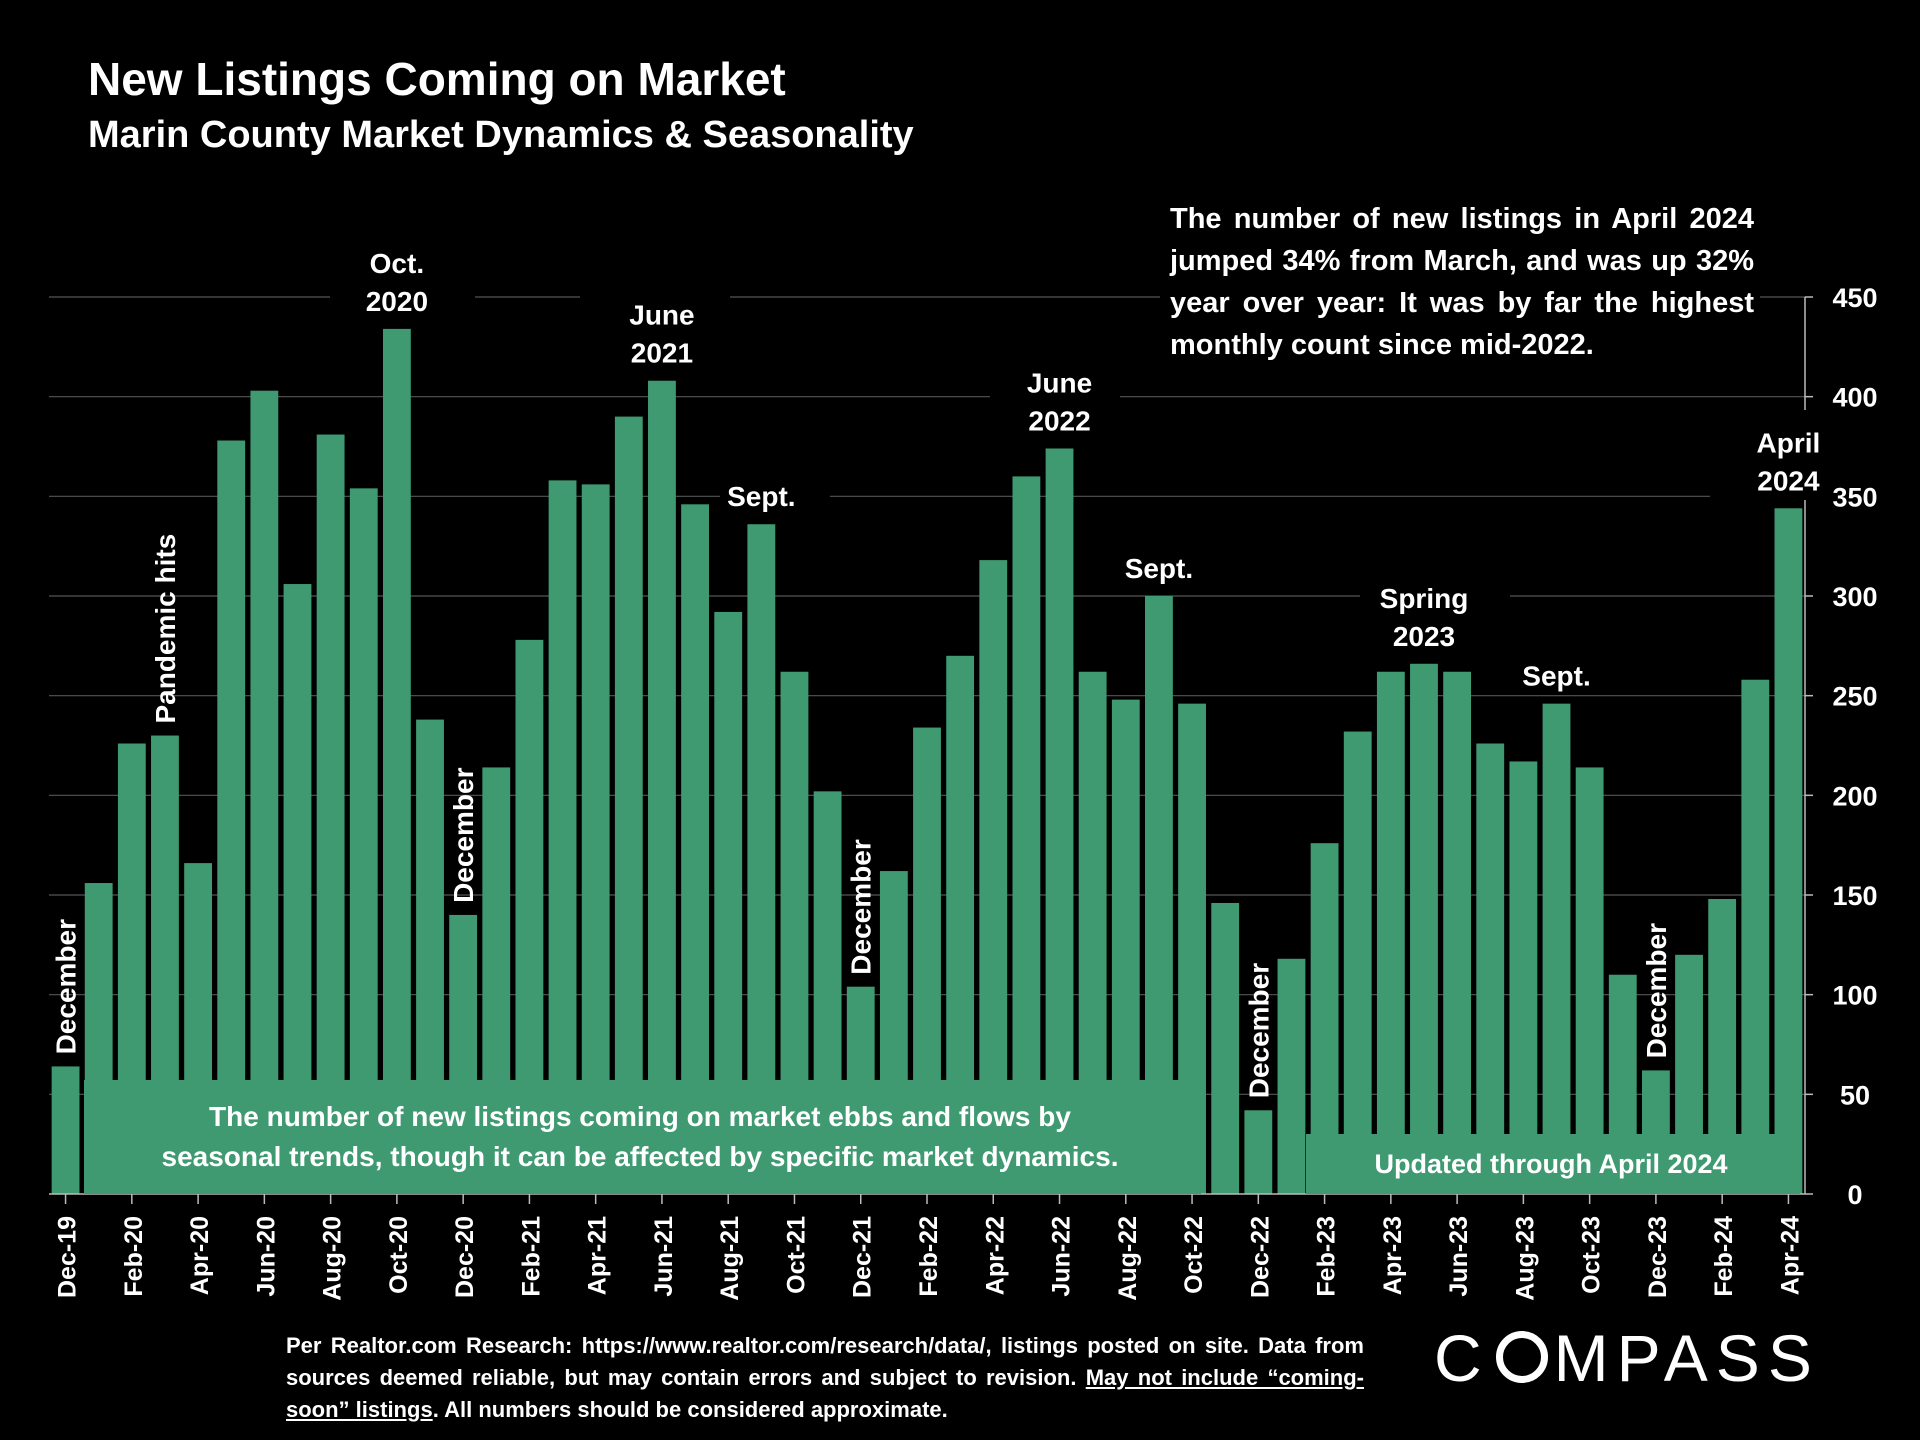  Describe the element at coordinates (1592, 1255) in the screenshot. I see `x-tick-label: Oct-23` at that location.